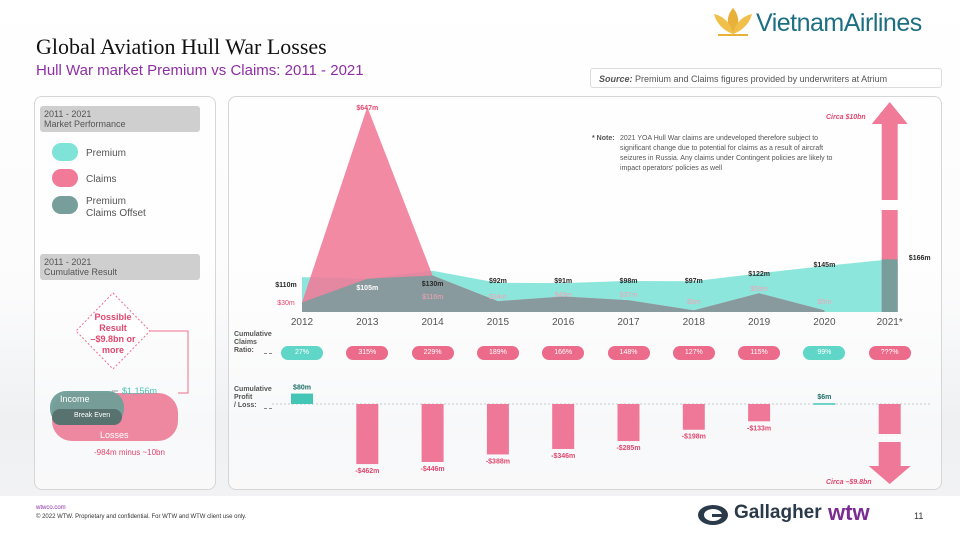 The width and height of the screenshot is (960, 540). Describe the element at coordinates (367, 288) in the screenshot. I see `premium-data-label: $105m` at that location.